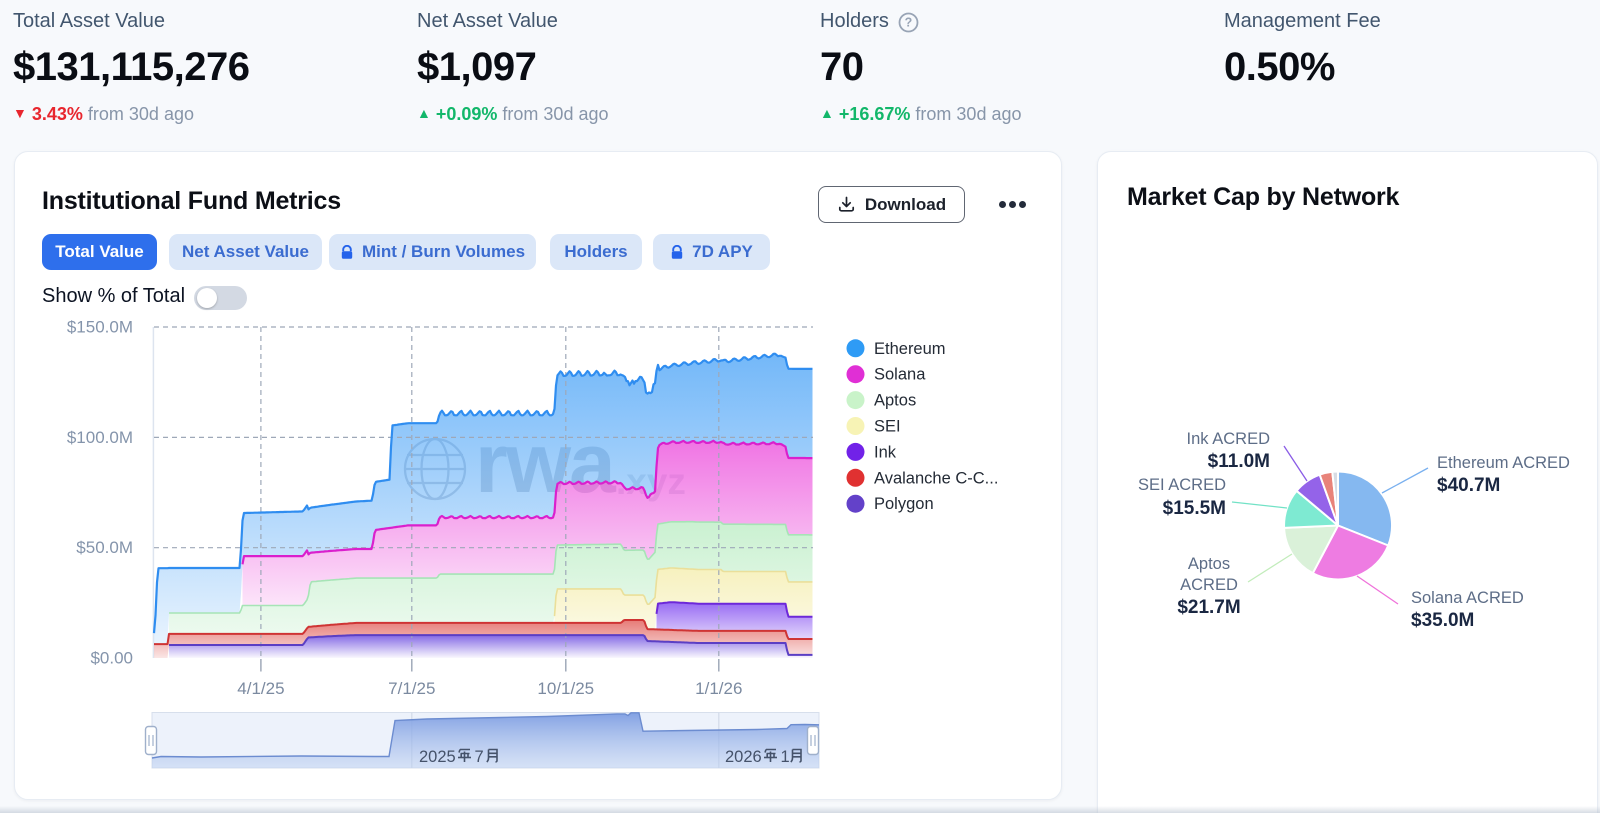  What do you see at coordinates (100, 327) in the screenshot?
I see `svg-text: $150.0M` at bounding box center [100, 327].